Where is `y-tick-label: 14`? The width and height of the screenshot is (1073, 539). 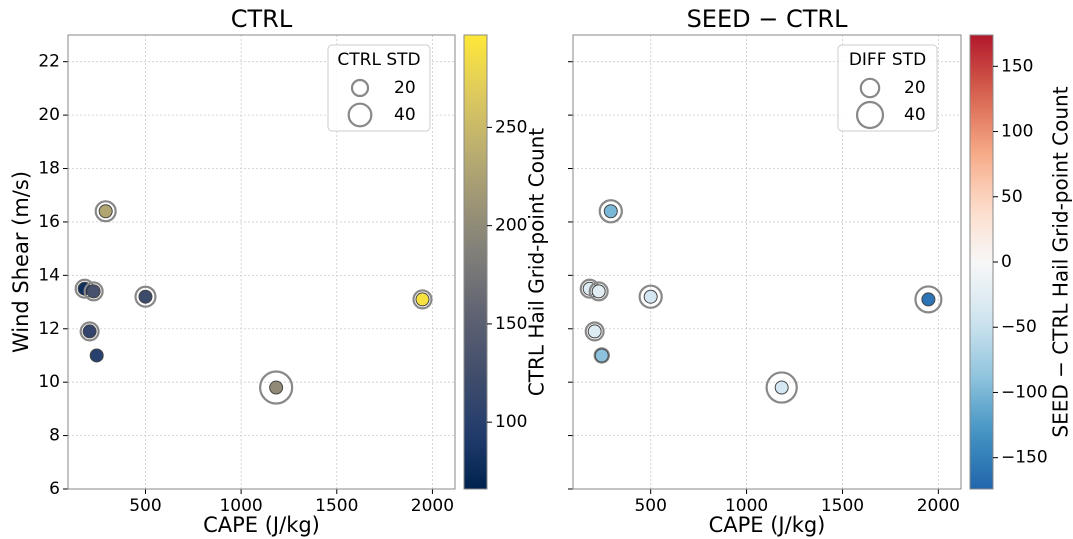 y-tick-label: 14 is located at coordinates (49, 275).